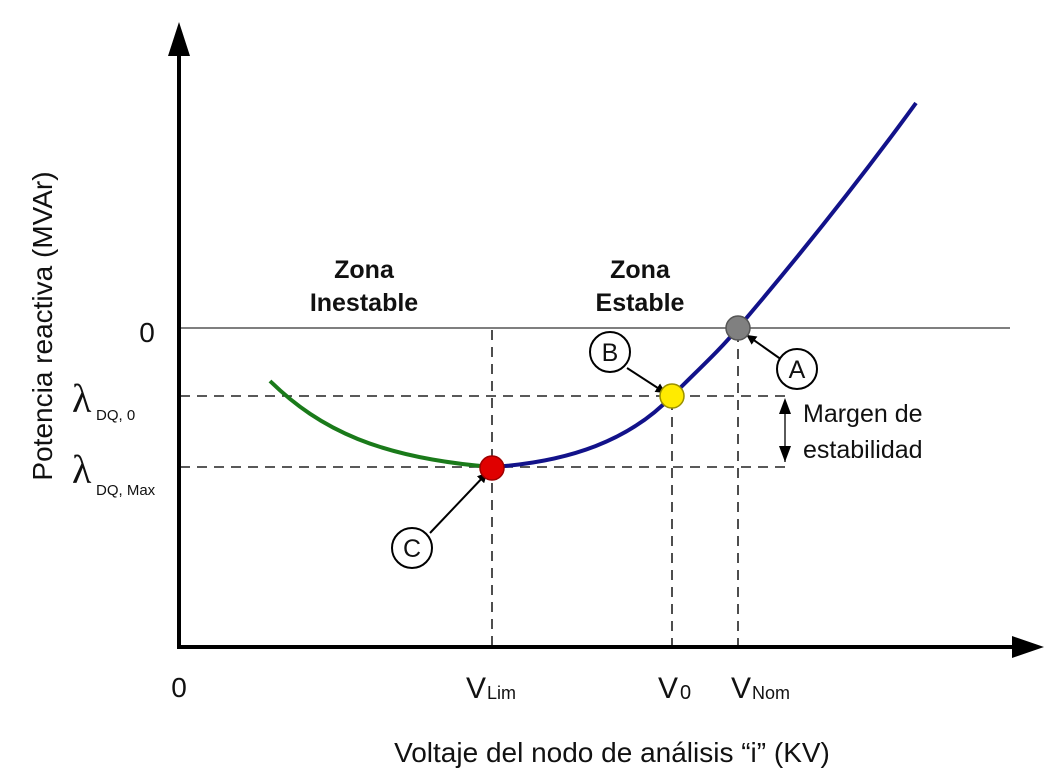 The height and width of the screenshot is (768, 1053). I want to click on y-axis-title: Potencia reactiva (MVAr), so click(42, 325).